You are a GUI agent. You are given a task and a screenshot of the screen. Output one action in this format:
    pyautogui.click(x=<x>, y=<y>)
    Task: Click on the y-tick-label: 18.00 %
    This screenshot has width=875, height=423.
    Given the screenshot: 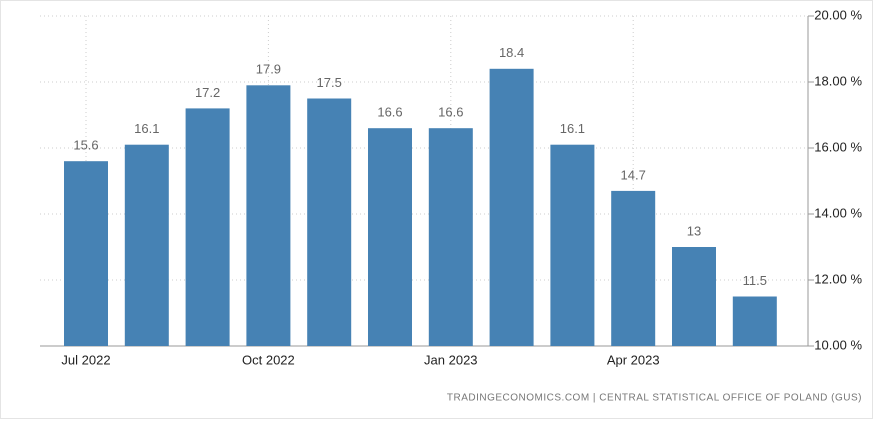 What is the action you would take?
    pyautogui.click(x=838, y=80)
    